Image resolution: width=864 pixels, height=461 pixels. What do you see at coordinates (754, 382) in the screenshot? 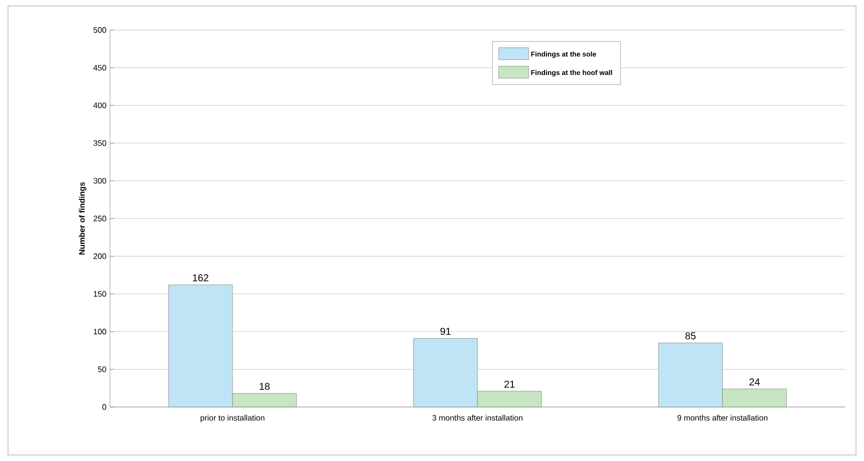
I see `data-label: 24` at bounding box center [754, 382].